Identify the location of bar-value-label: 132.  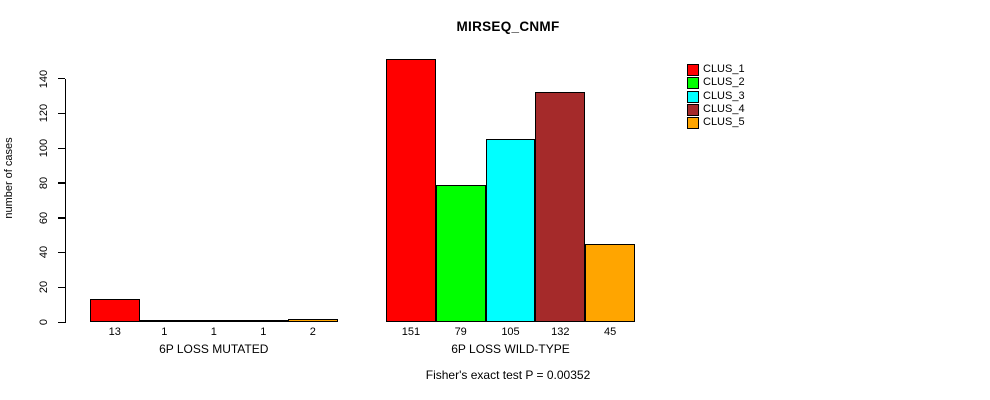
(560, 332).